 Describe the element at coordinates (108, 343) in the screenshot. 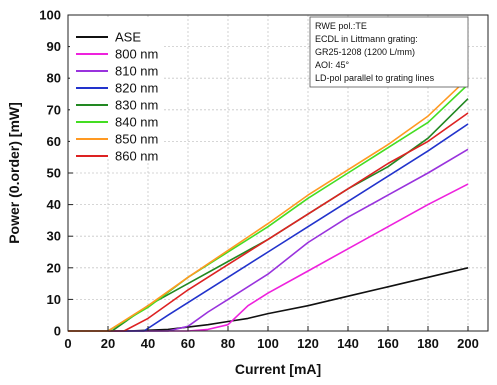

I see `x-tick-label: 20` at that location.